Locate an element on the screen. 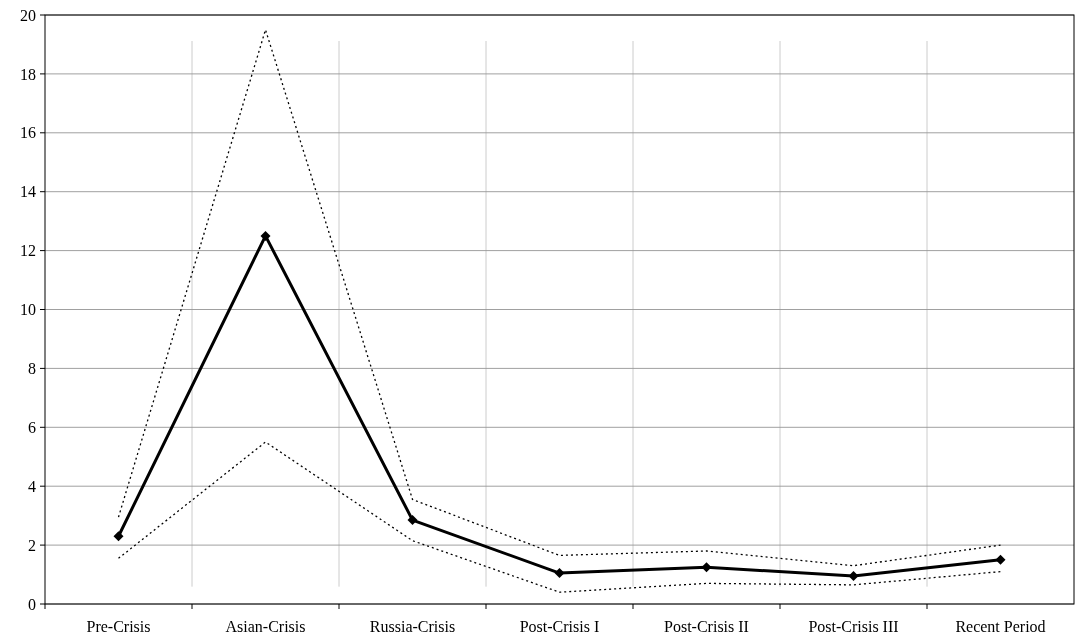 The image size is (1075, 641). y-tick-label: 10 is located at coordinates (28, 310).